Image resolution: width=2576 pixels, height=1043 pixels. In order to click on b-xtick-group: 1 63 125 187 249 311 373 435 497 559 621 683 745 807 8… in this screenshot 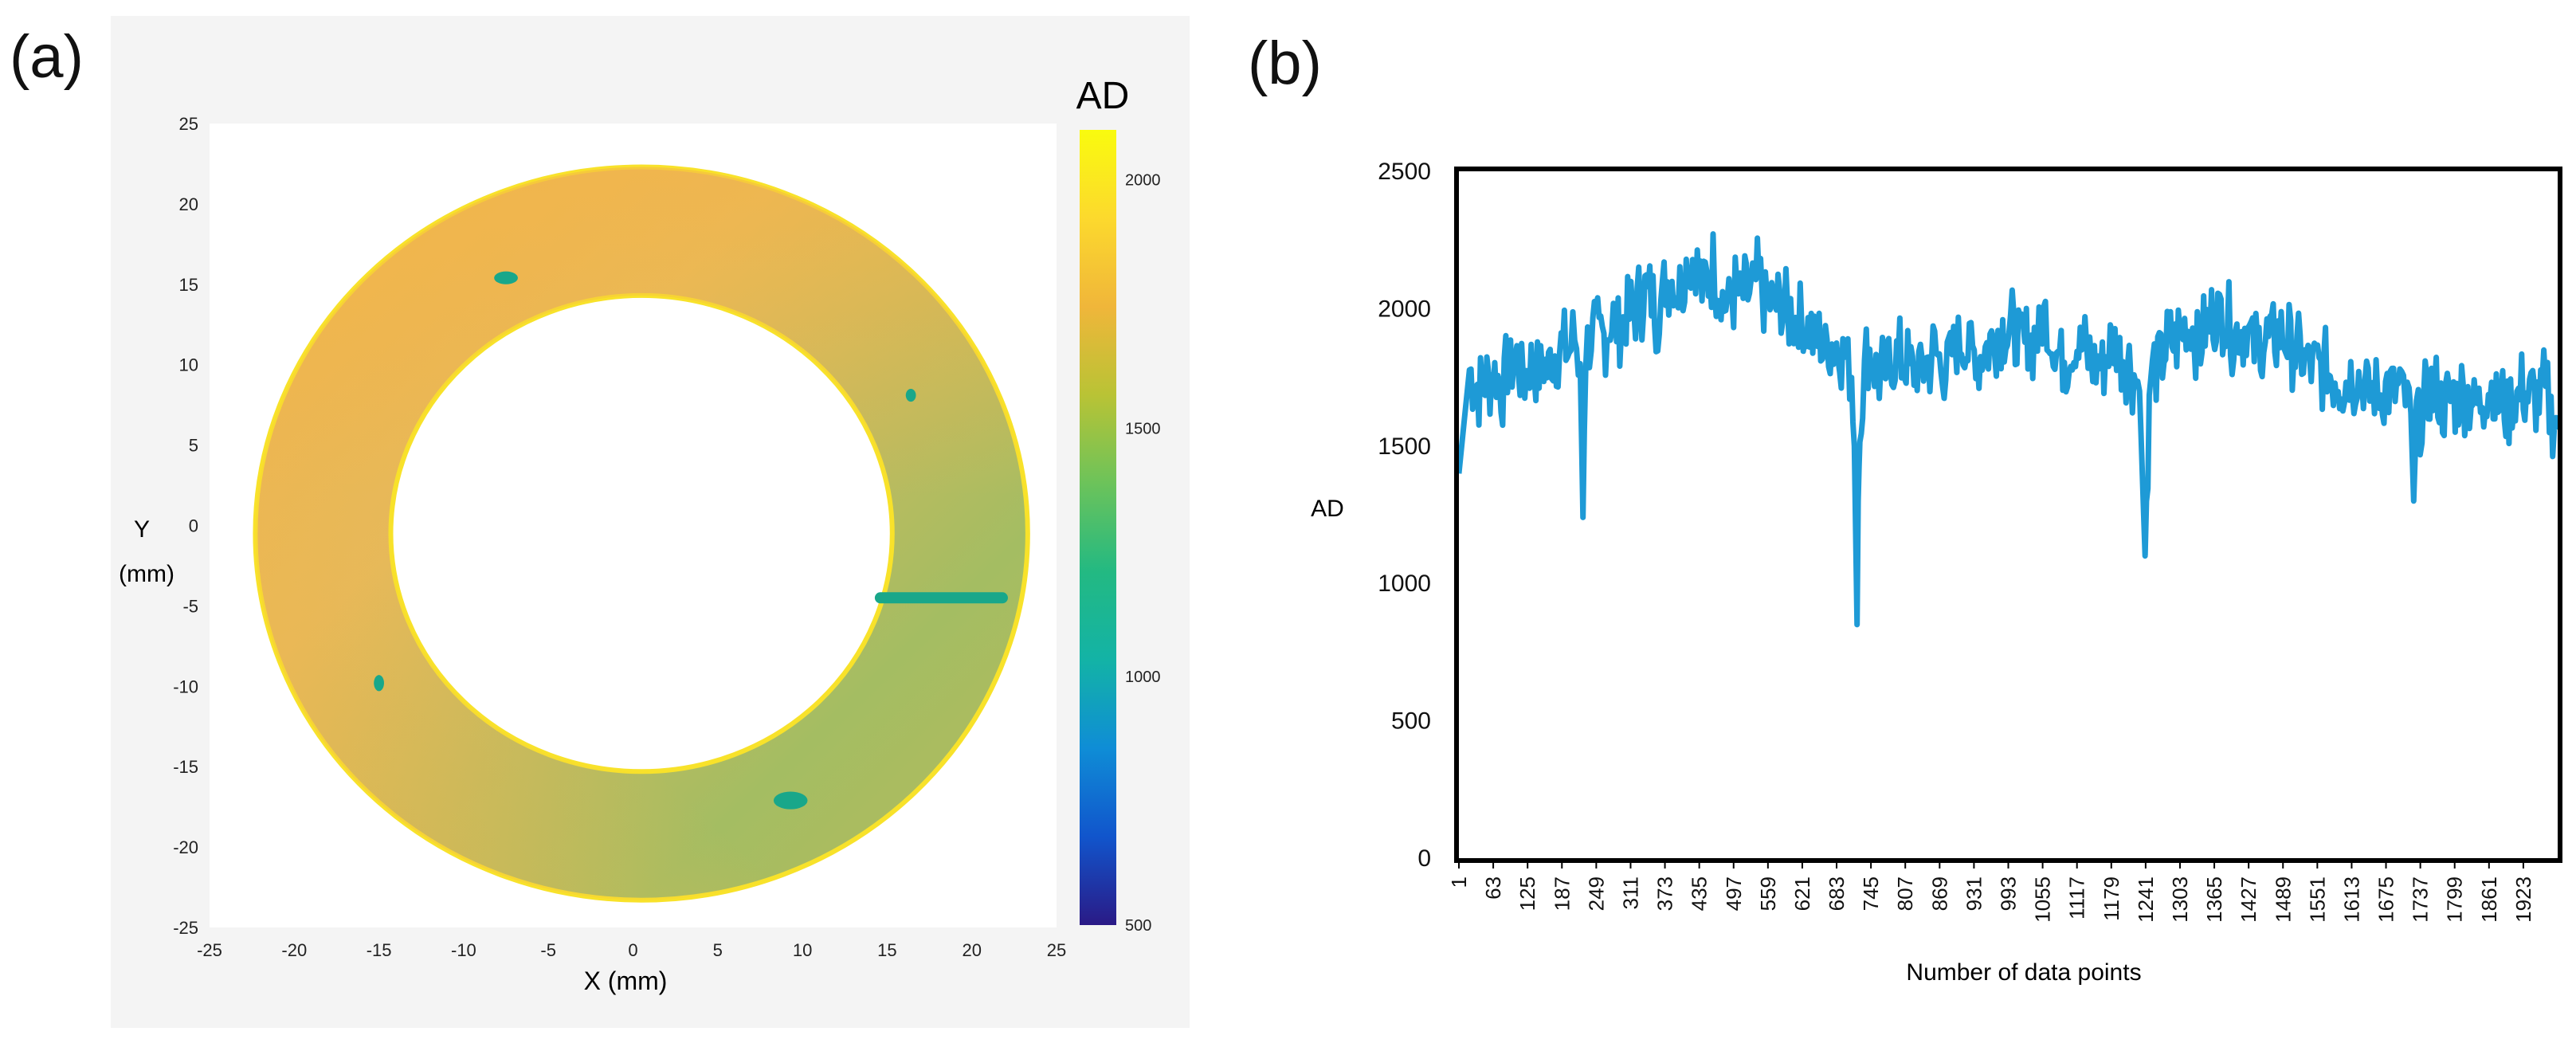, I will do `click(1991, 899)`.